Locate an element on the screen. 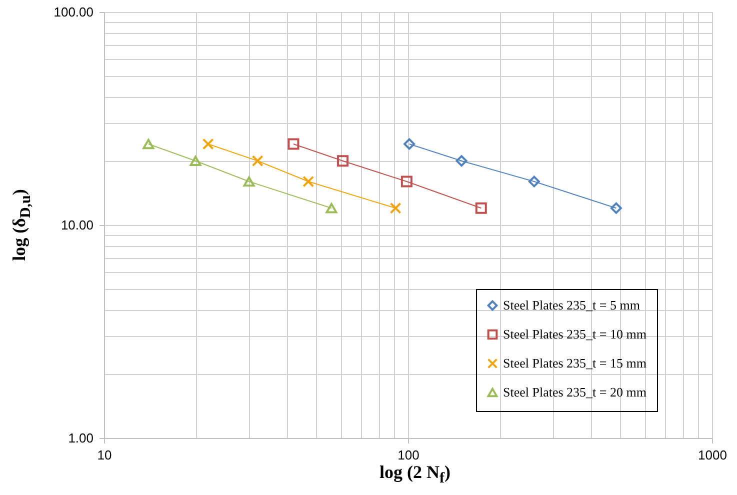  legend-label: Steel Plates 235_t = 10 mm is located at coordinates (574, 334).